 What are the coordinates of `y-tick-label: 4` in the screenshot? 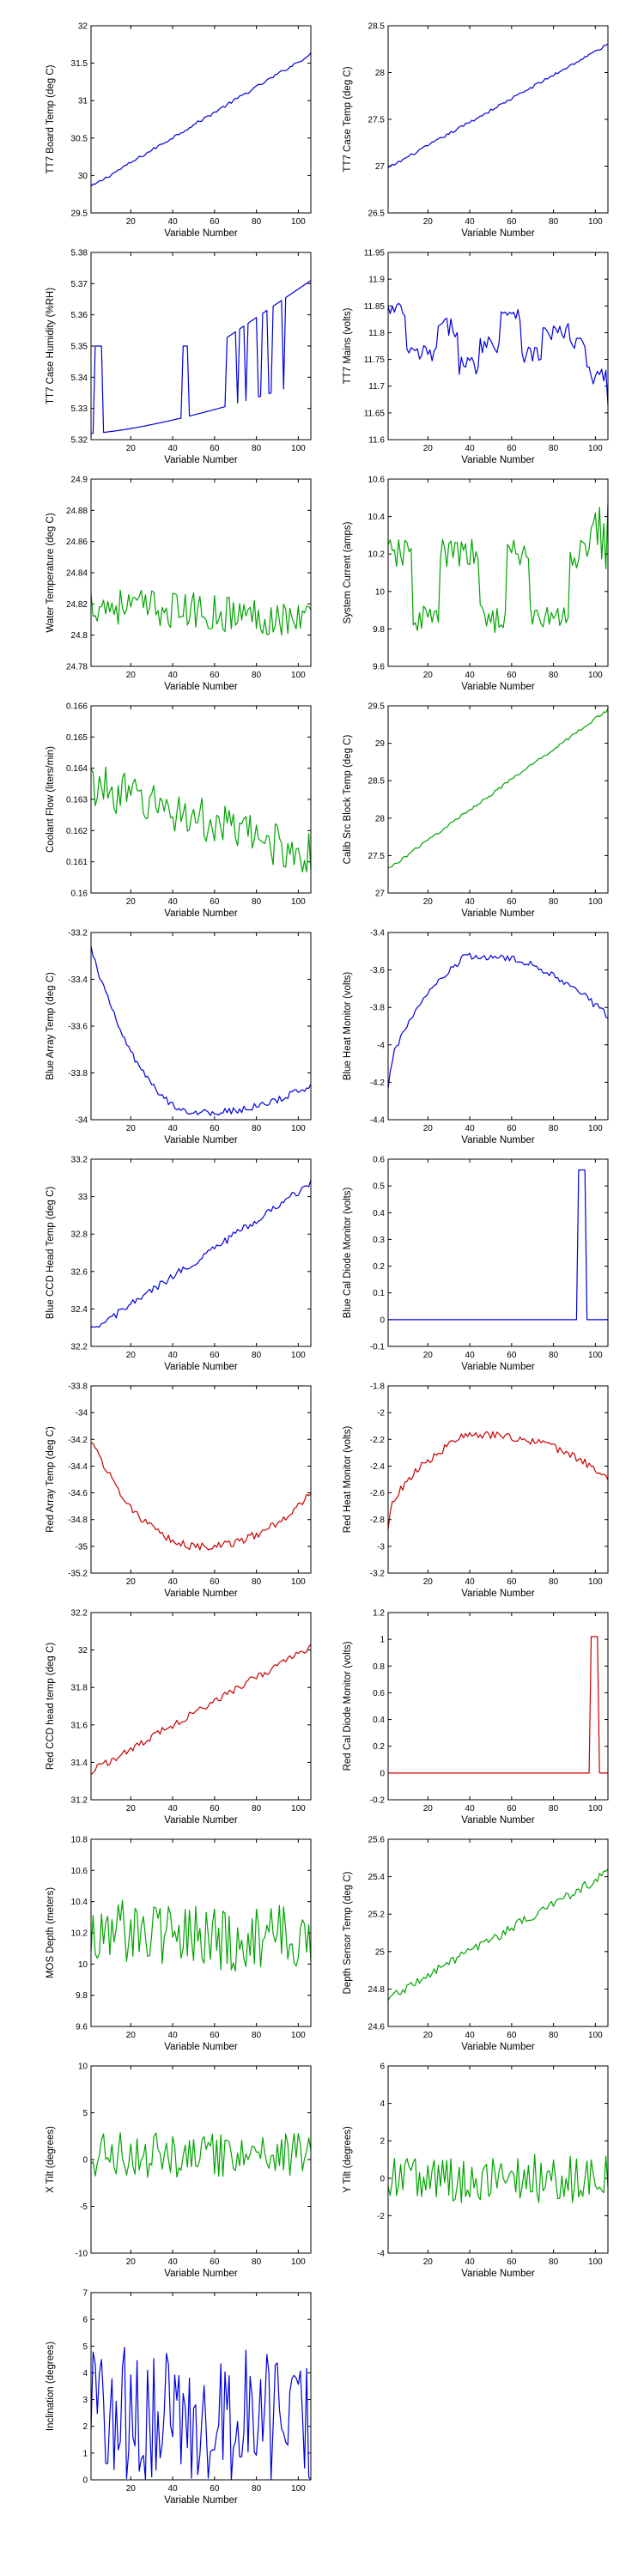 It's located at (382, 2104).